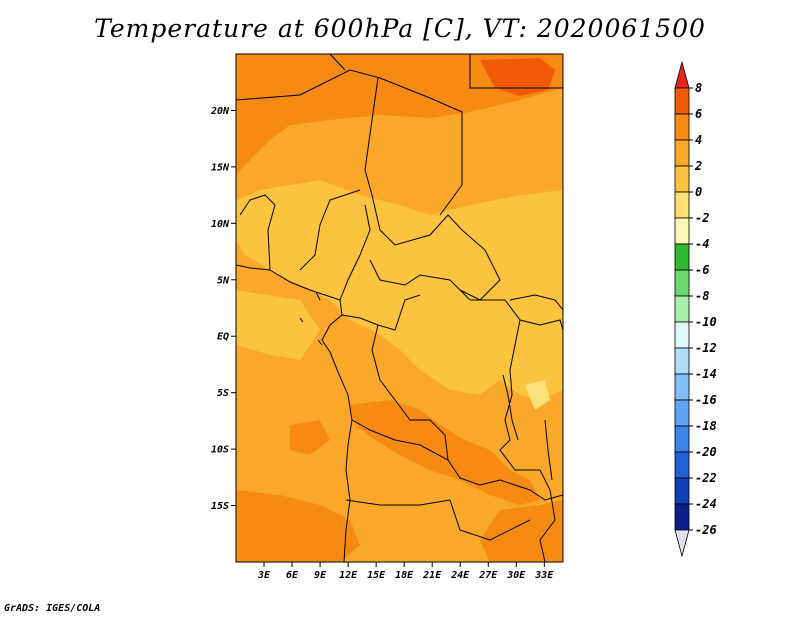  Describe the element at coordinates (278, 325) in the screenshot. I see `field-region-west-cool` at that location.